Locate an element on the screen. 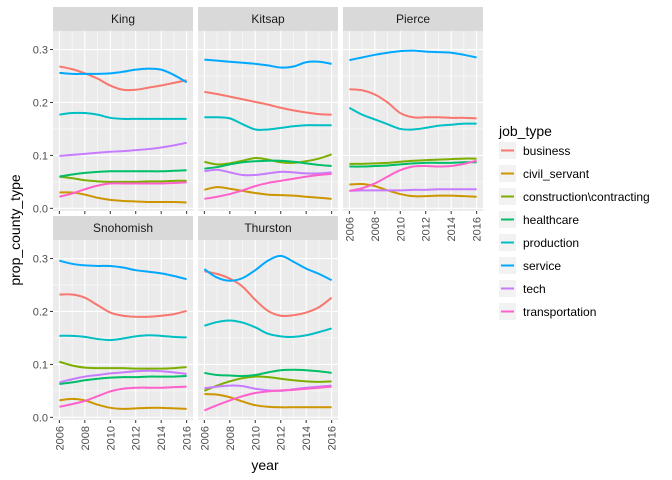 The height and width of the screenshot is (480, 672). strip-thurston is located at coordinates (268, 228).